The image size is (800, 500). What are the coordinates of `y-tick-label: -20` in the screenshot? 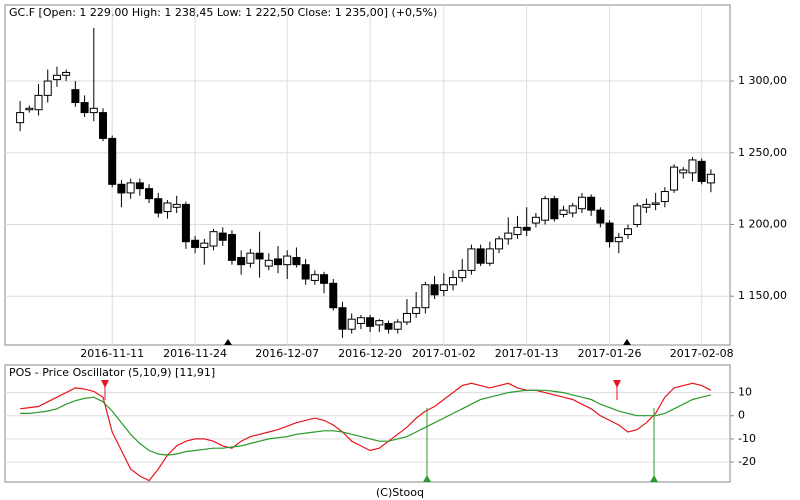 It's located at (747, 461).